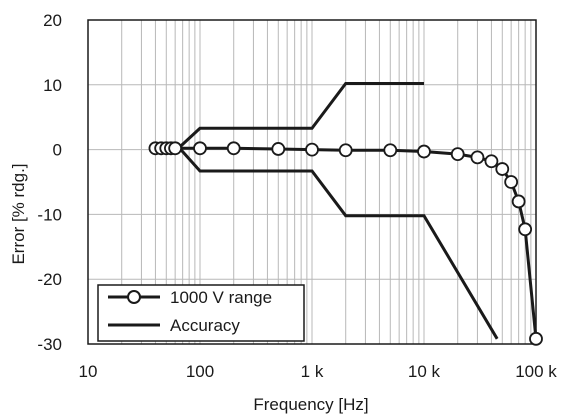  Describe the element at coordinates (205, 325) in the screenshot. I see `legend-label-series-2: Accuracy` at that location.